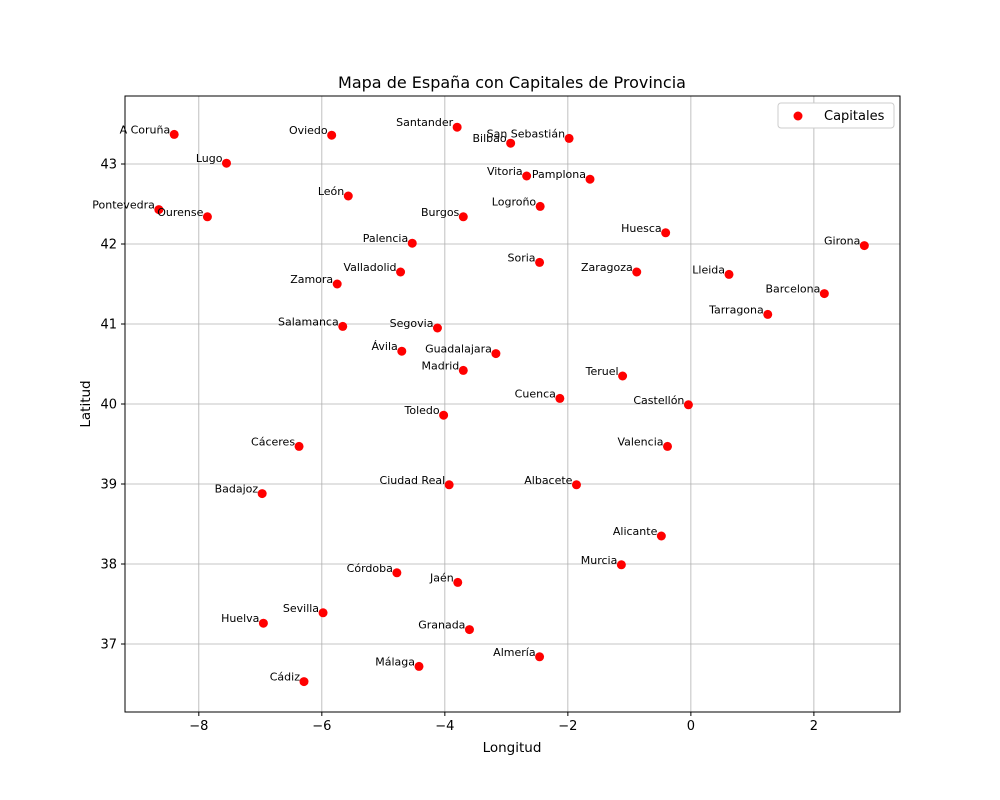 The height and width of the screenshot is (800, 1000). What do you see at coordinates (321, 726) in the screenshot?
I see `x-tick-label: −6` at bounding box center [321, 726].